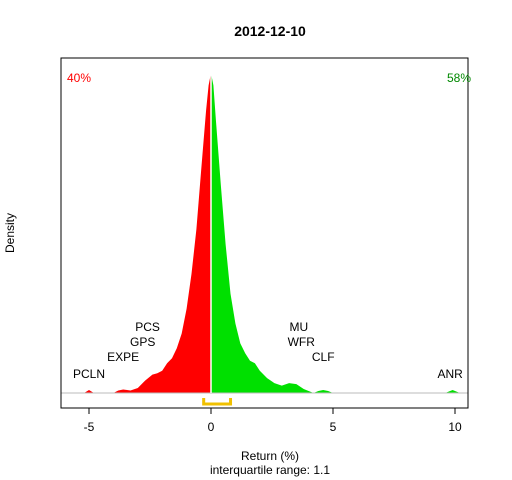  Describe the element at coordinates (459, 78) in the screenshot. I see `percent-positive-label: 58%` at that location.